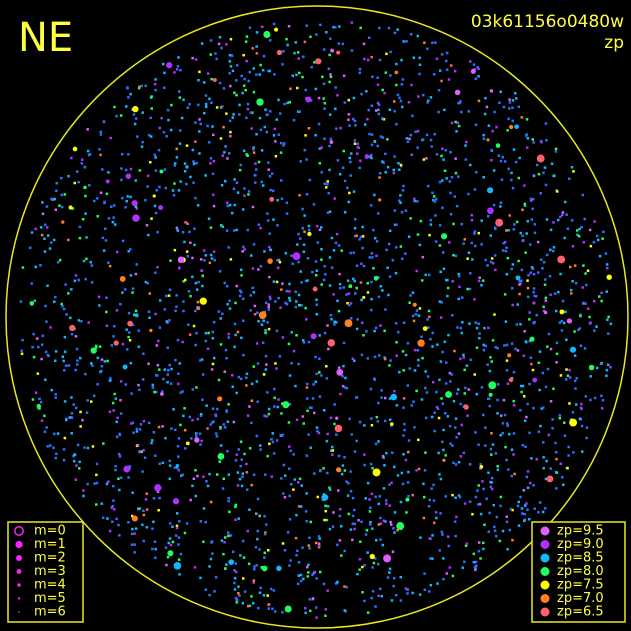  Describe the element at coordinates (50, 598) in the screenshot. I see `magnitude-label: m=5` at that location.